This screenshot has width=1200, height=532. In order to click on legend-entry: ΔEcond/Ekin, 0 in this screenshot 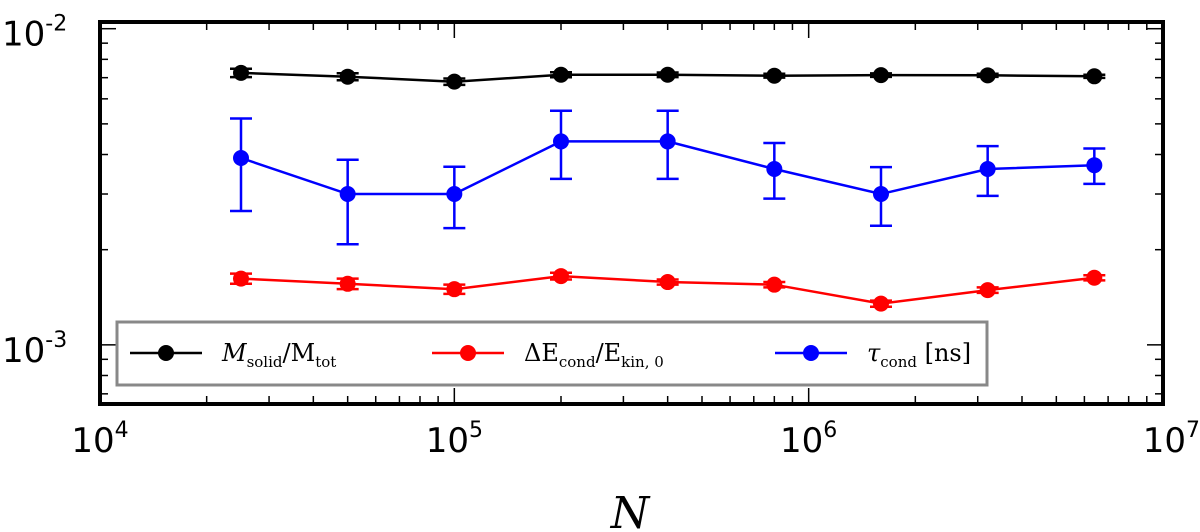, I will do `click(548, 355)`.